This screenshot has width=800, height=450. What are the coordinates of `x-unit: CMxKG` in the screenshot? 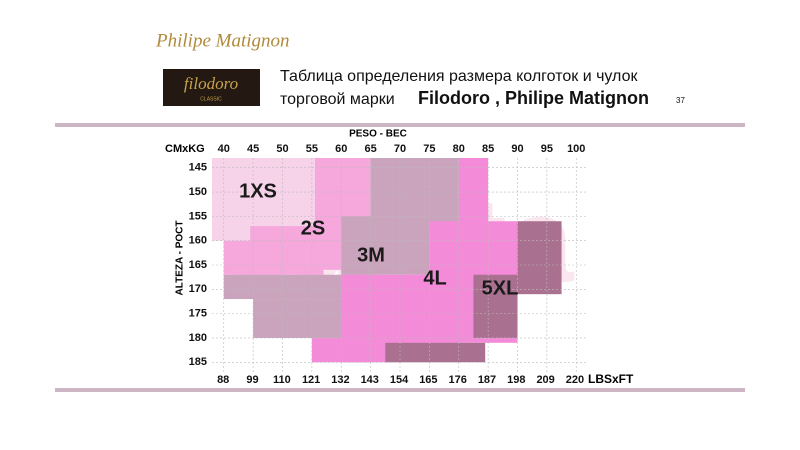 It's located at (185, 149).